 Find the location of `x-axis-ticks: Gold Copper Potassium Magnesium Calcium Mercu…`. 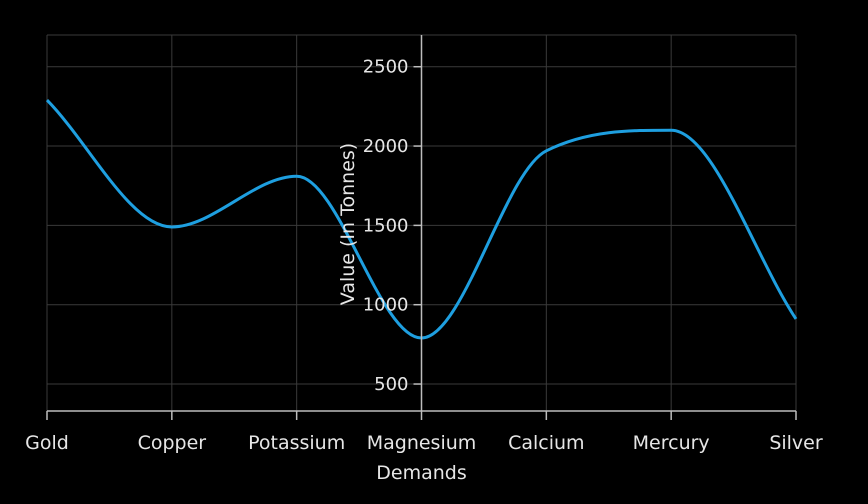

x-axis-ticks: Gold Copper Potassium Magnesium Calcium Mercu… is located at coordinates (424, 432).